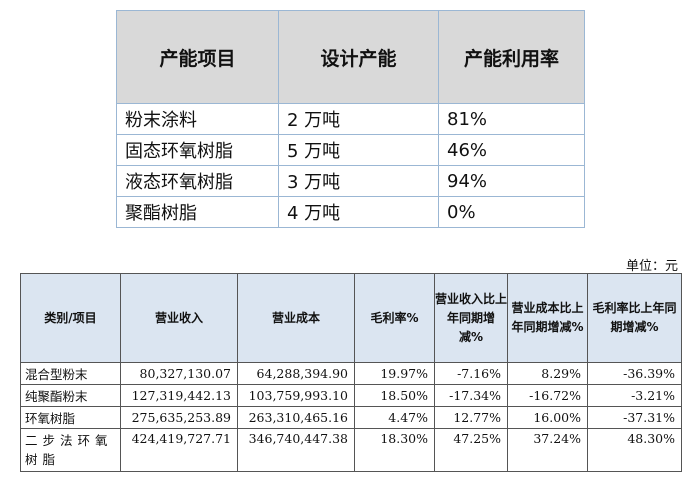 The height and width of the screenshot is (482, 700). I want to click on header-revenue: 营业收入, so click(179, 318).